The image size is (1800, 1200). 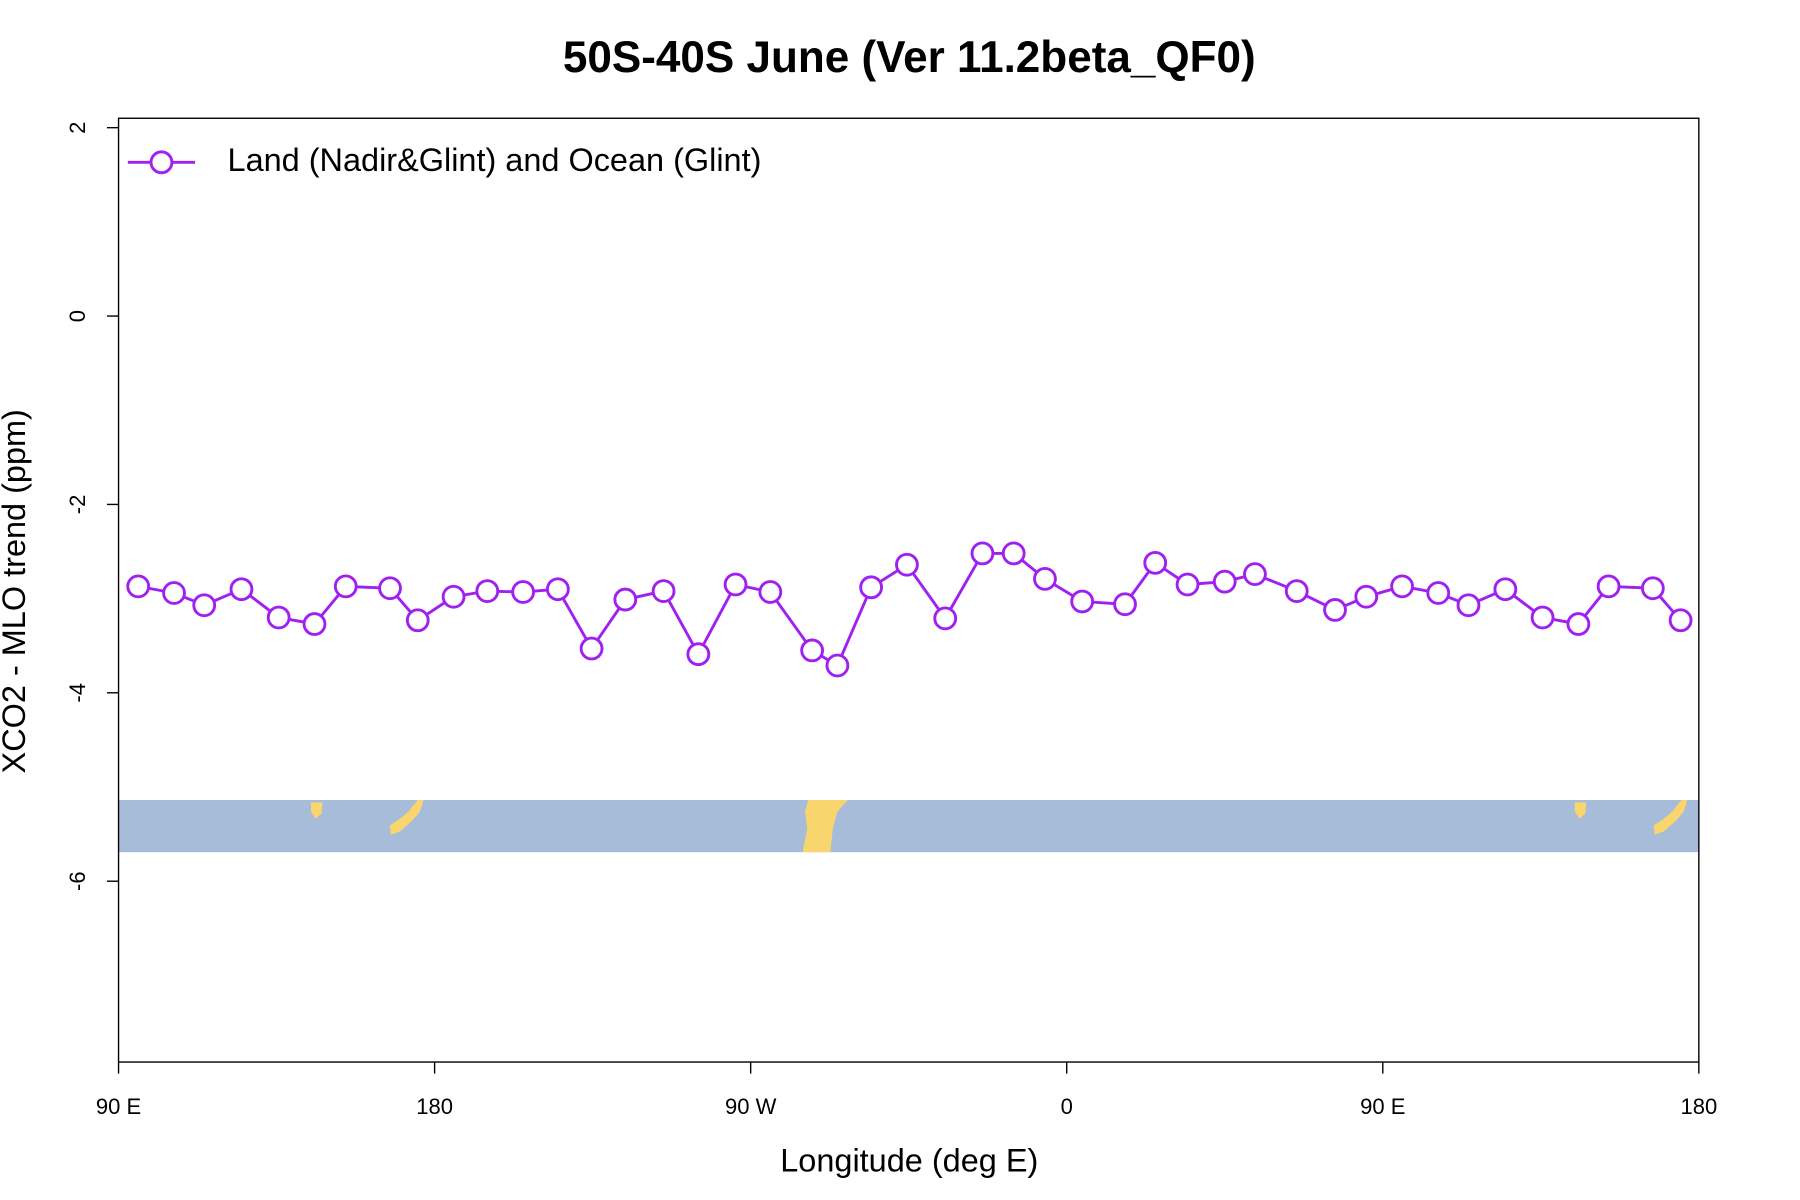 What do you see at coordinates (77, 505) in the screenshot?
I see `y-tick-label: -2` at bounding box center [77, 505].